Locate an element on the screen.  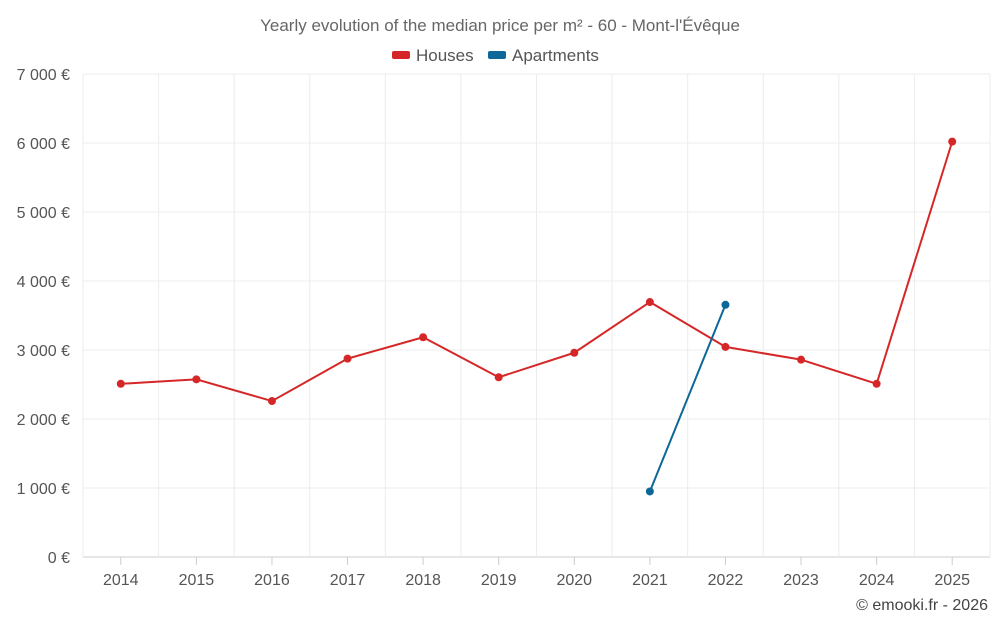
y-tick-label: 6 000 € is located at coordinates (43, 144).